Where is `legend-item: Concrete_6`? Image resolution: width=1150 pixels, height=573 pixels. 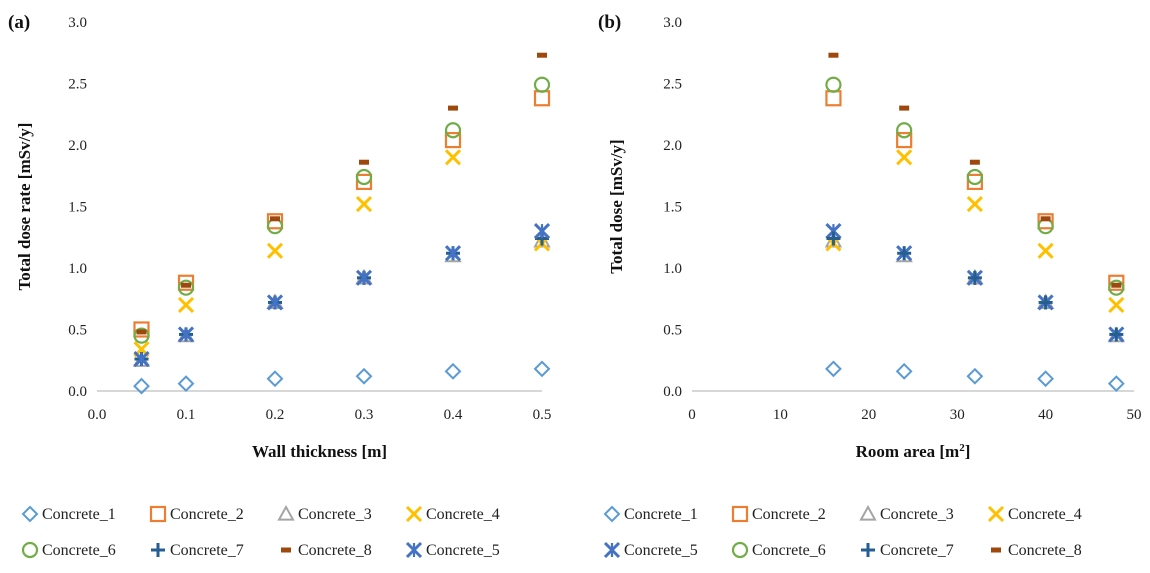 legend-item: Concrete_6 is located at coordinates (778, 550).